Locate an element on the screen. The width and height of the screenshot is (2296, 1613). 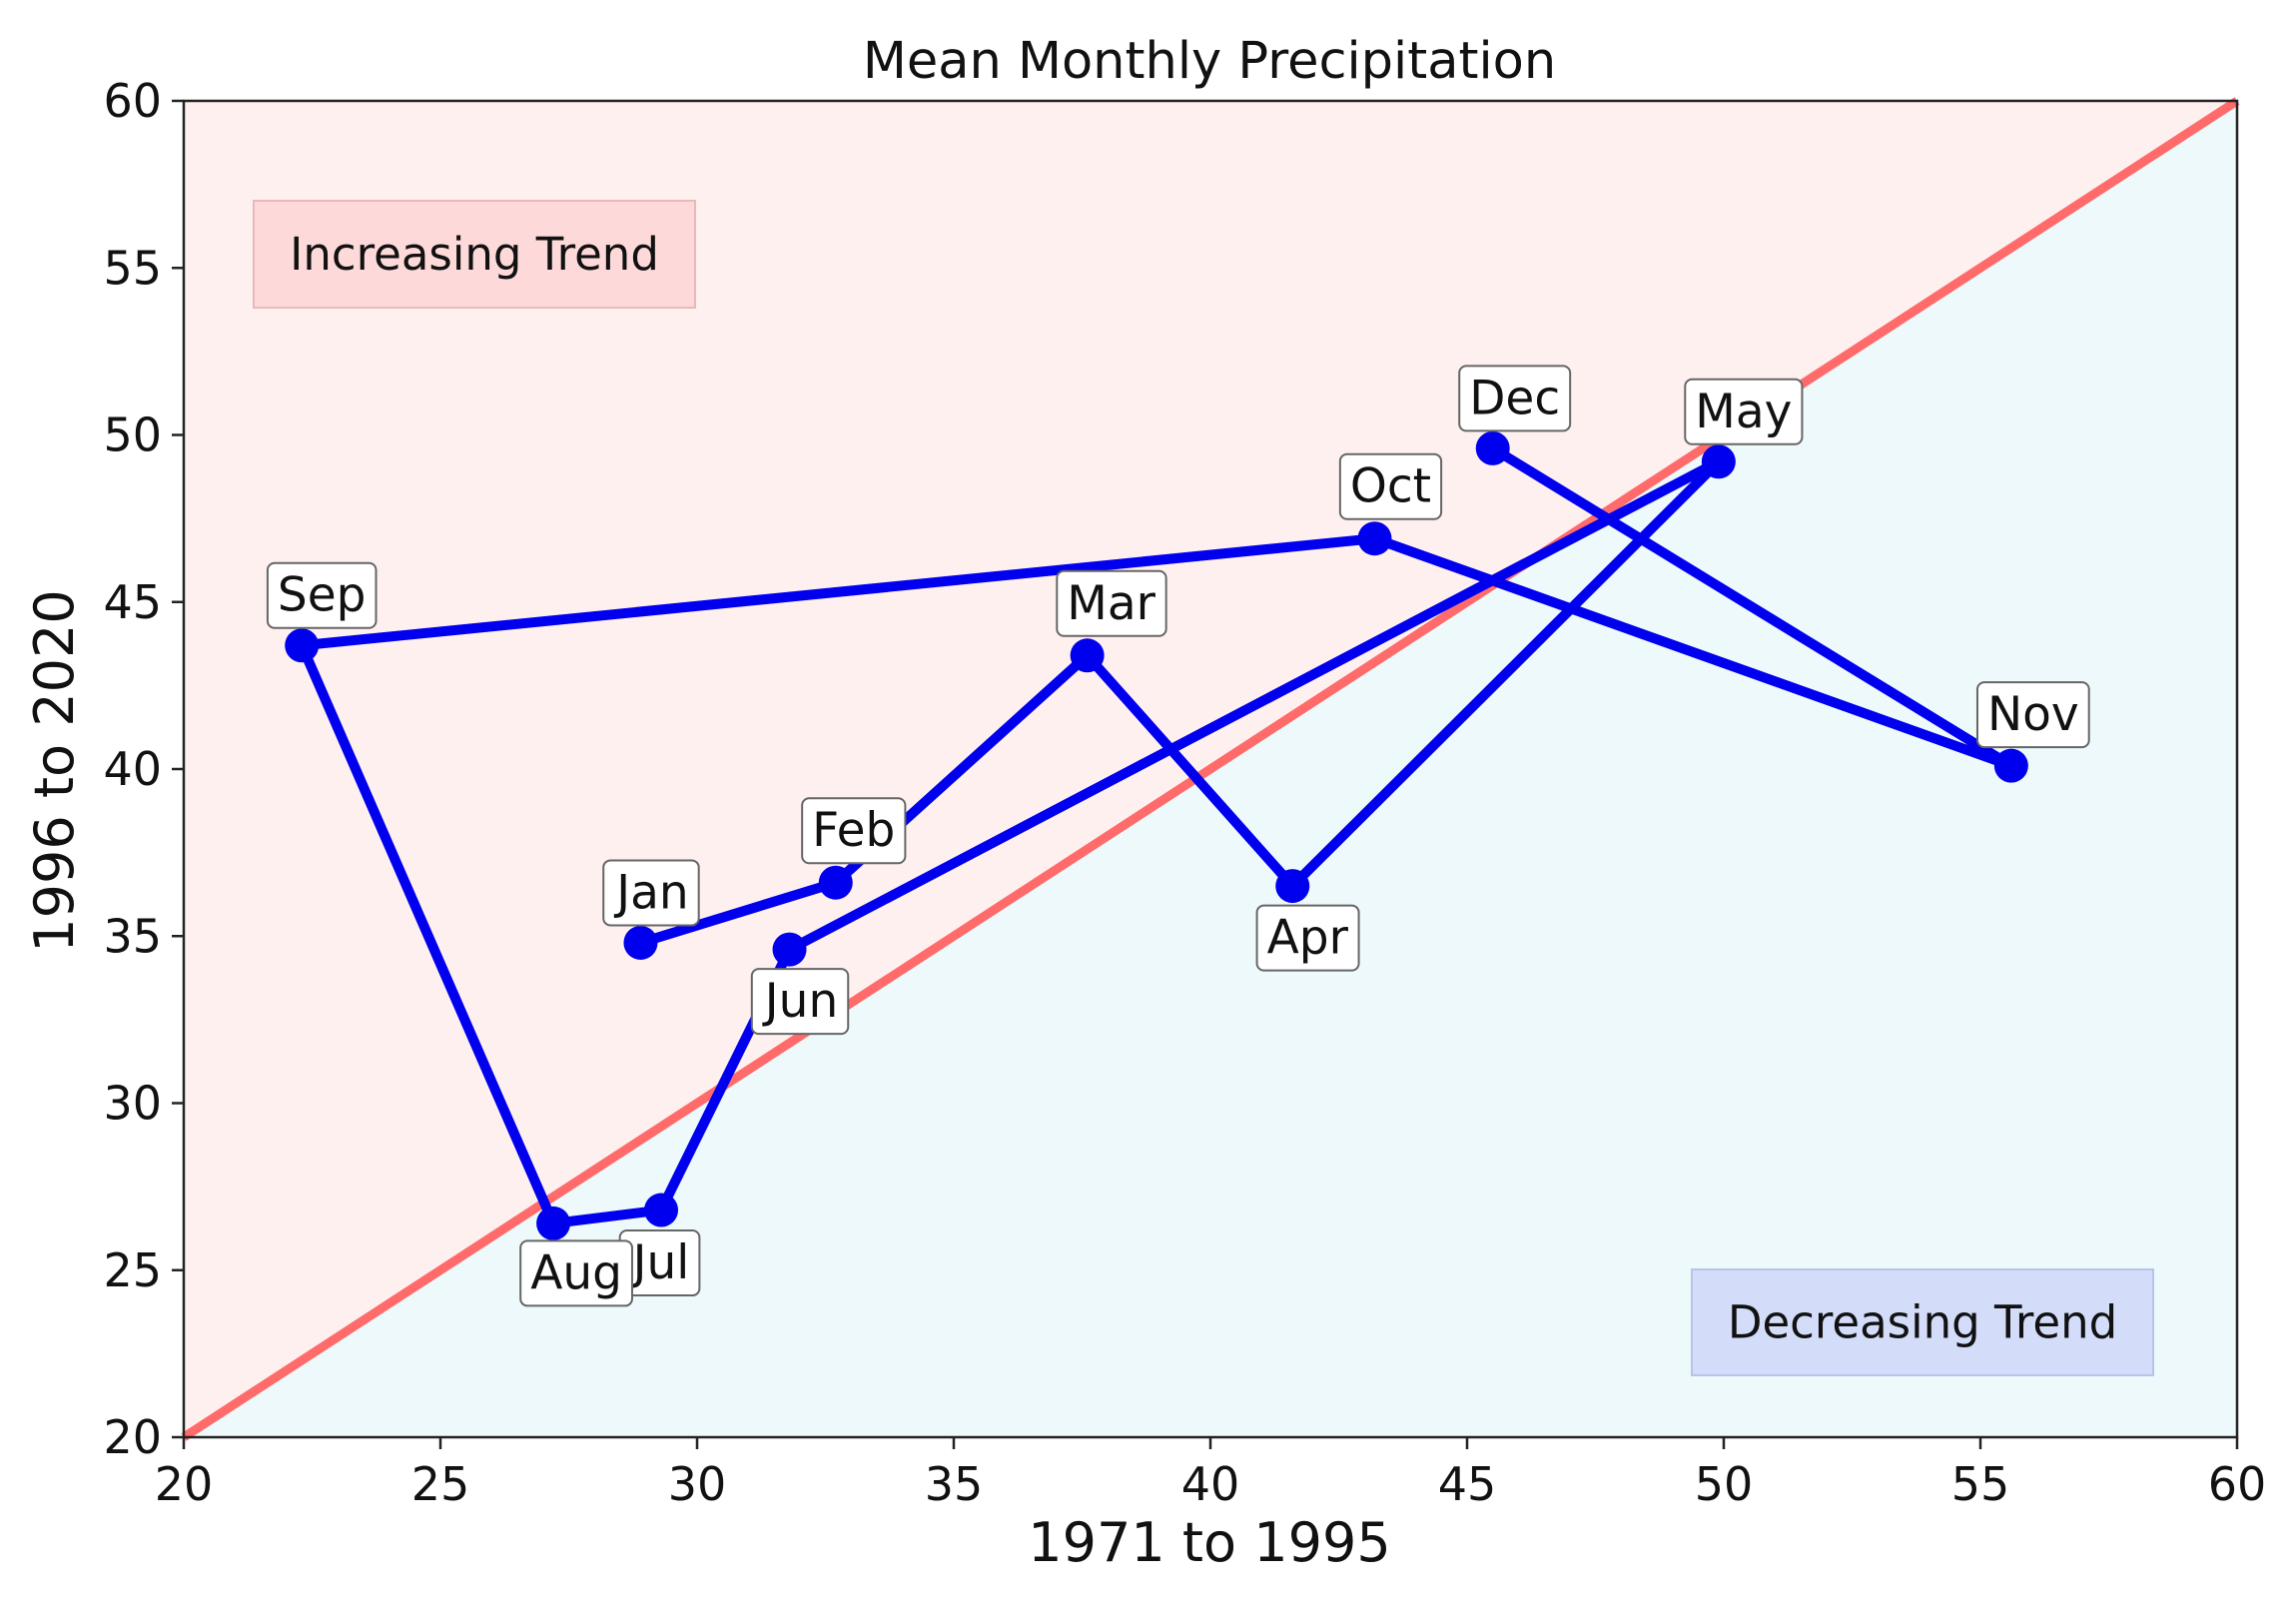
point-label: May is located at coordinates (1744, 411).